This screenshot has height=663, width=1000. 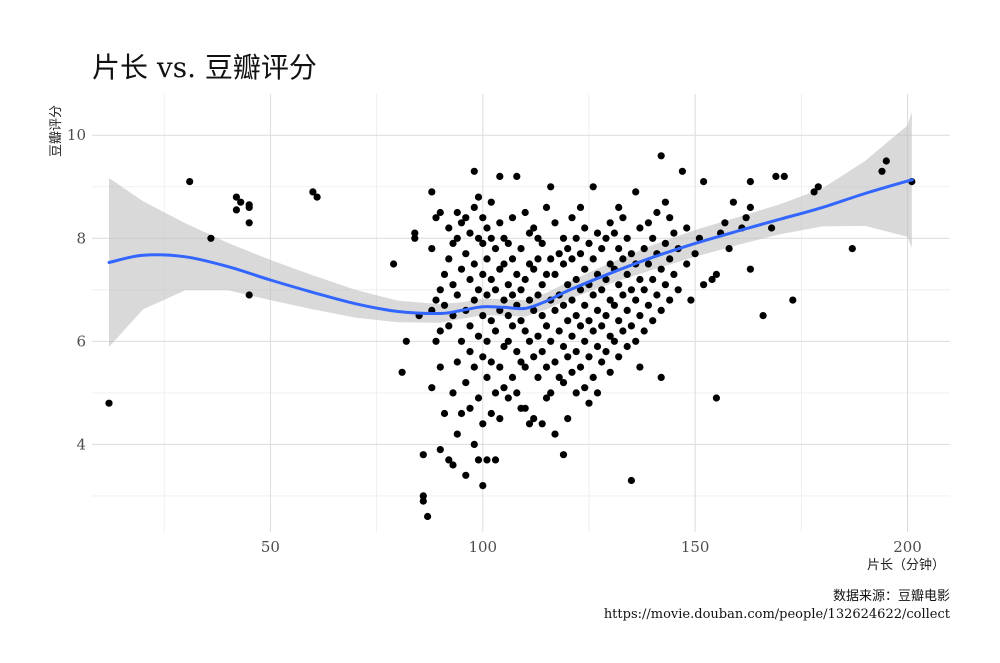 What do you see at coordinates (891, 596) in the screenshot?
I see `caption-source: 数据来源：豆瓣电影` at bounding box center [891, 596].